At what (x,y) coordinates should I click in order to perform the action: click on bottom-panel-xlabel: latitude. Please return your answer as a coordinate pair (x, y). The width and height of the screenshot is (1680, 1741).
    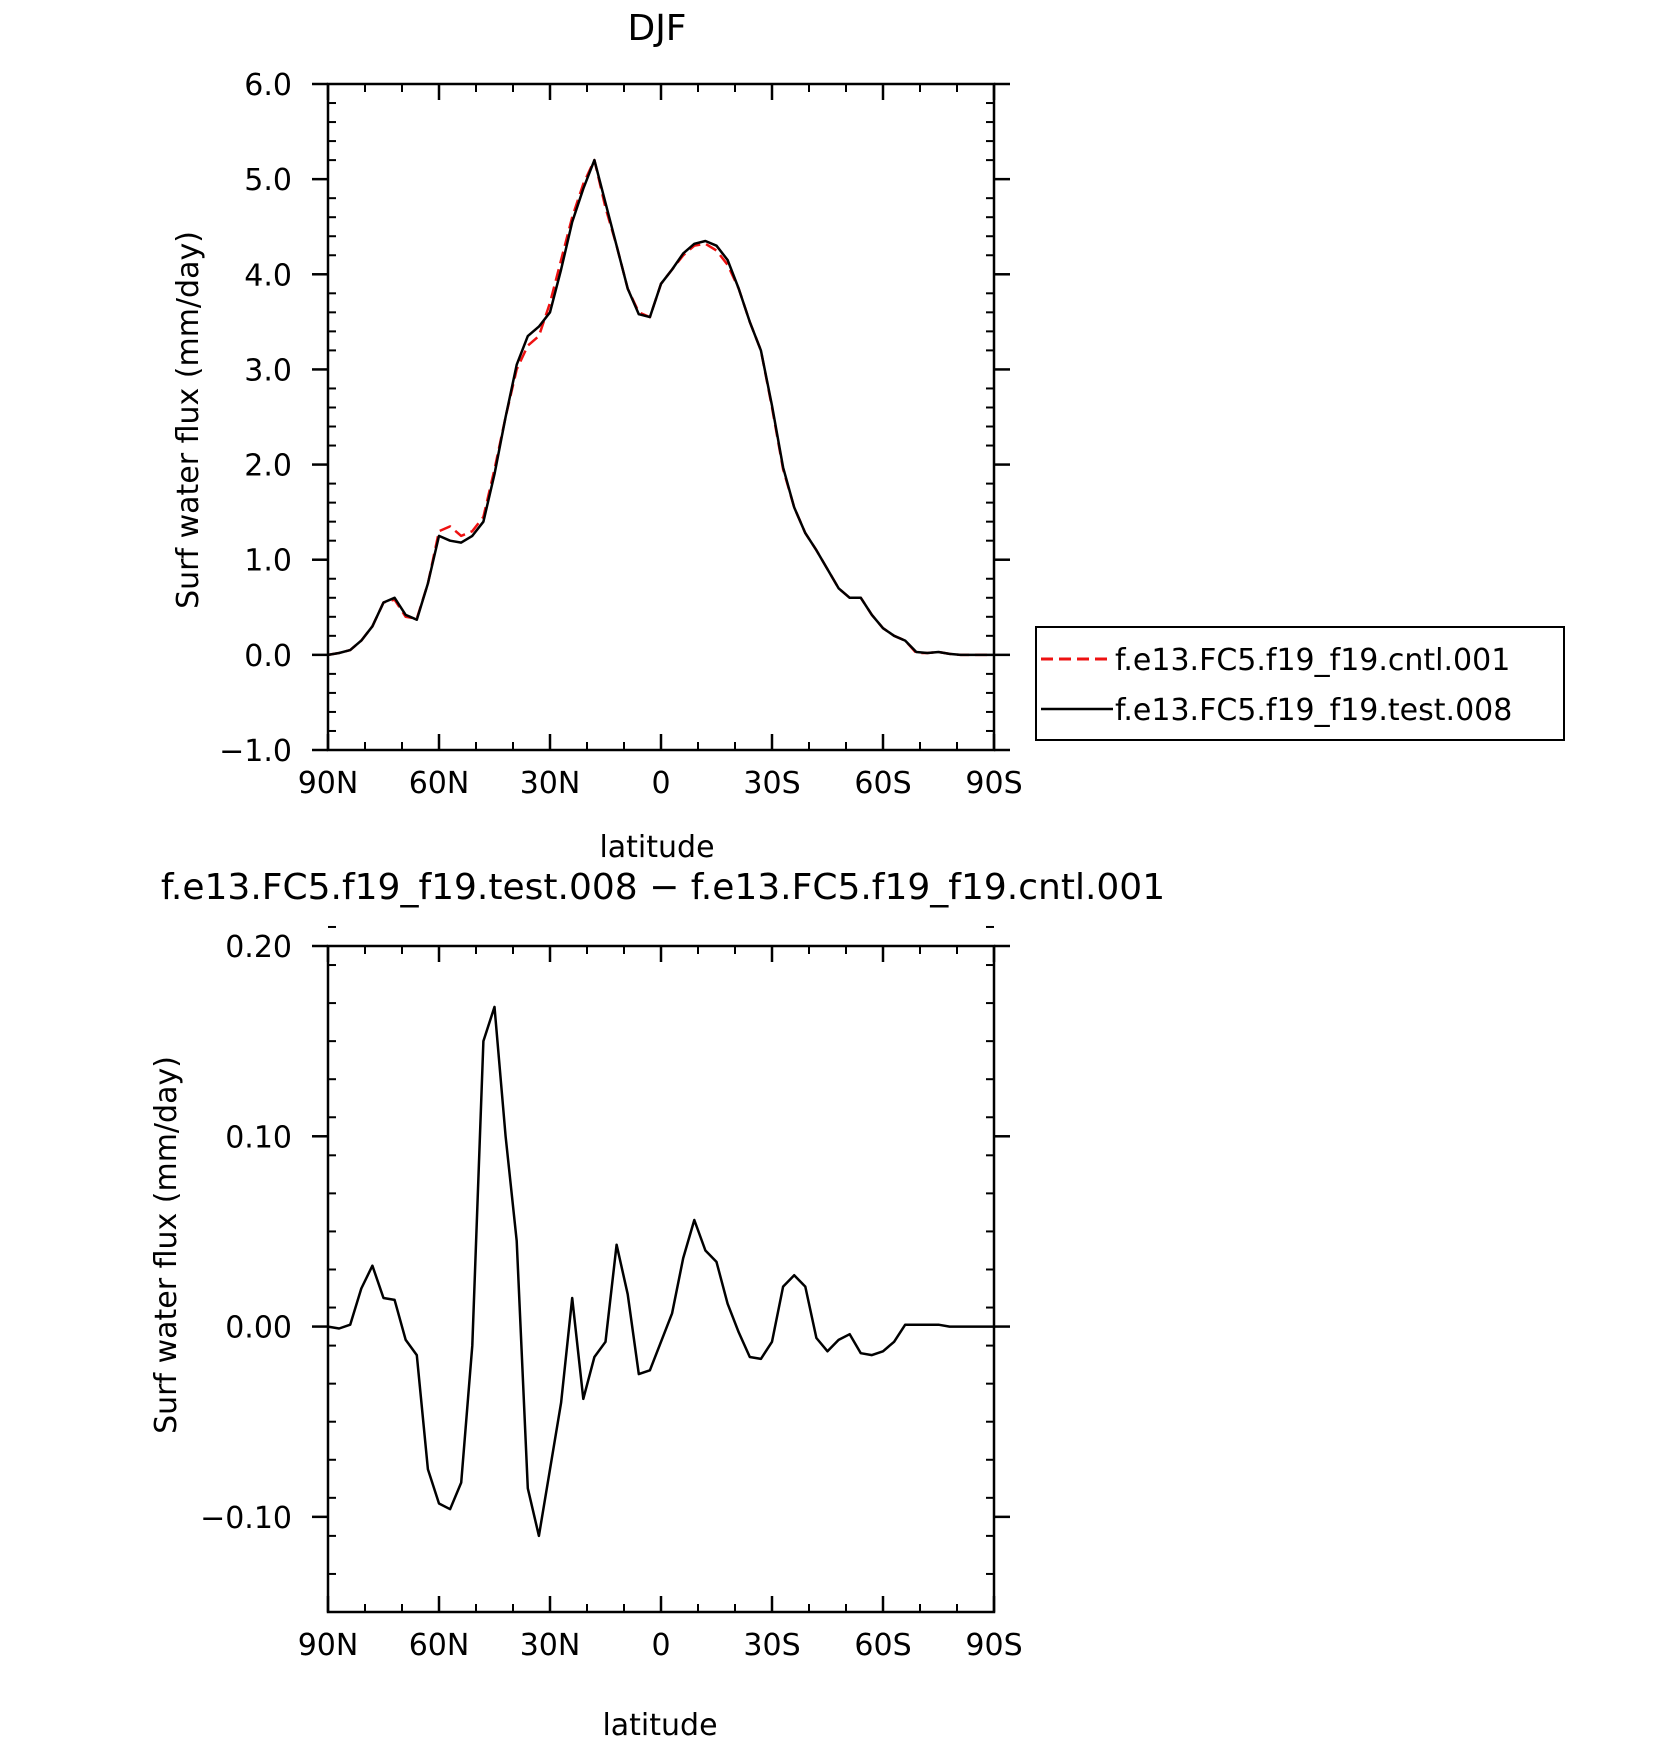
    Looking at the image, I should click on (659, 1724).